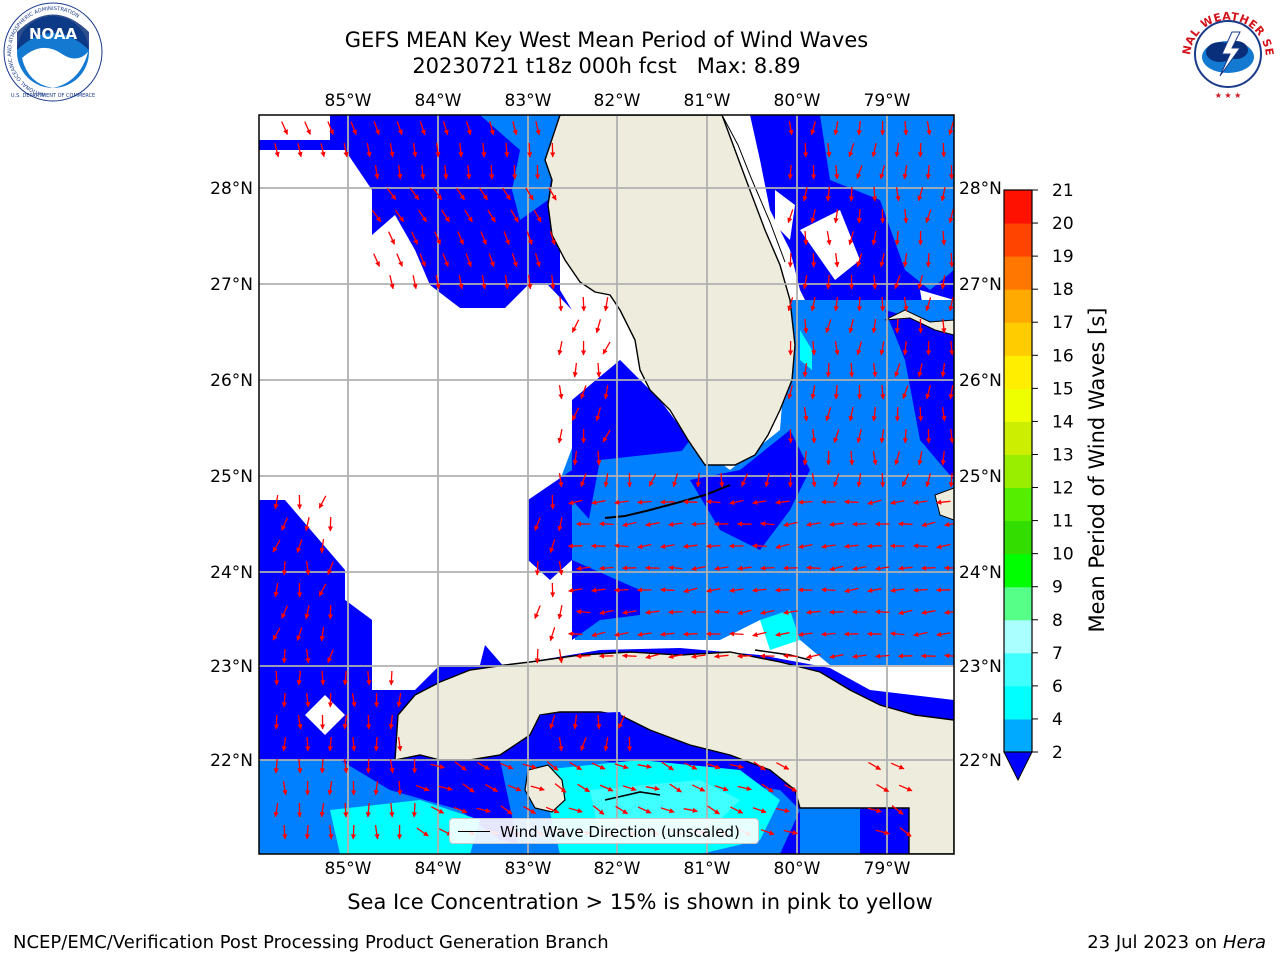 This screenshot has width=1280, height=960. What do you see at coordinates (1057, 621) in the screenshot?
I see `colorbar-tick-label: 8` at bounding box center [1057, 621].